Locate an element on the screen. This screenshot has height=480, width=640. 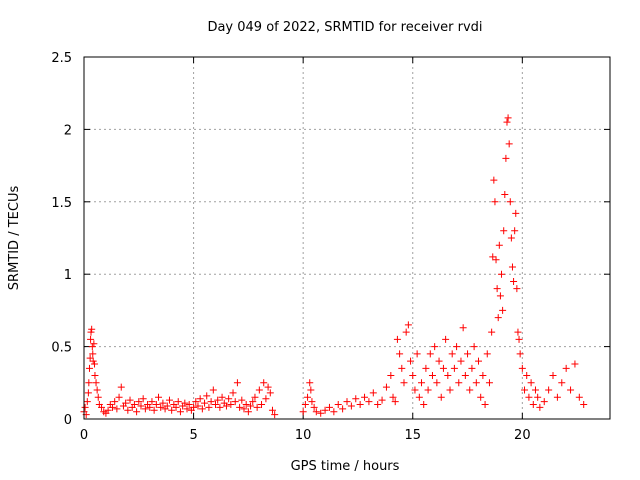
y-tick-label: 1.5 is located at coordinates (61, 203).